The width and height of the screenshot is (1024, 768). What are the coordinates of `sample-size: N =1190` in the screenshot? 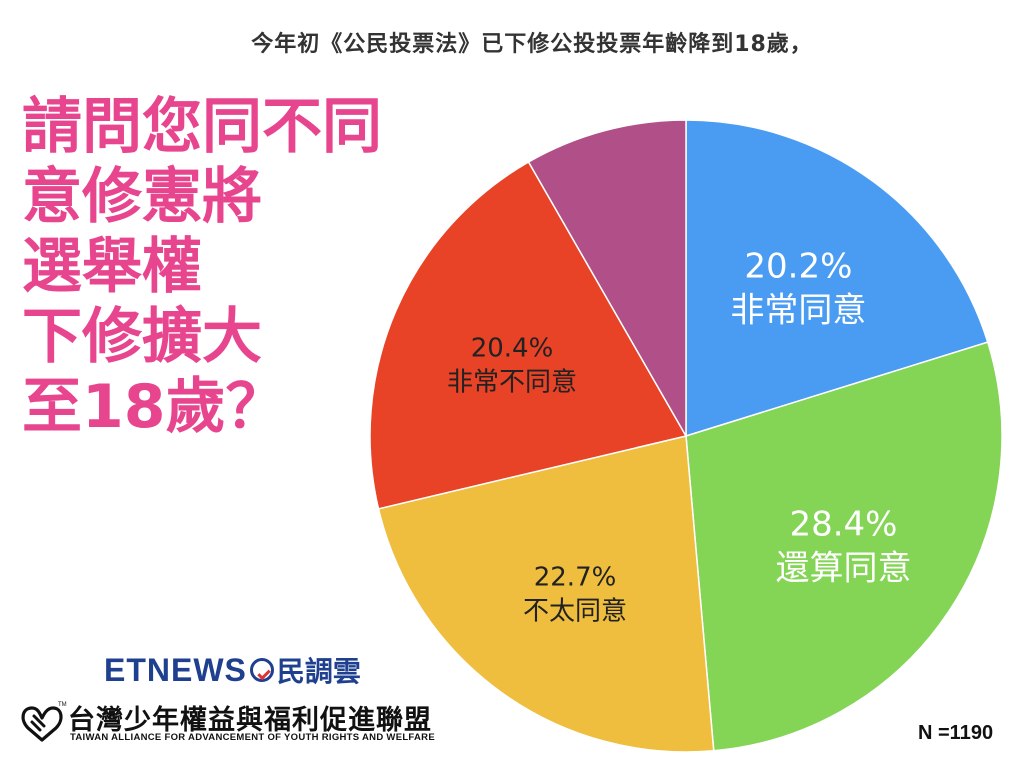 It's located at (956, 733).